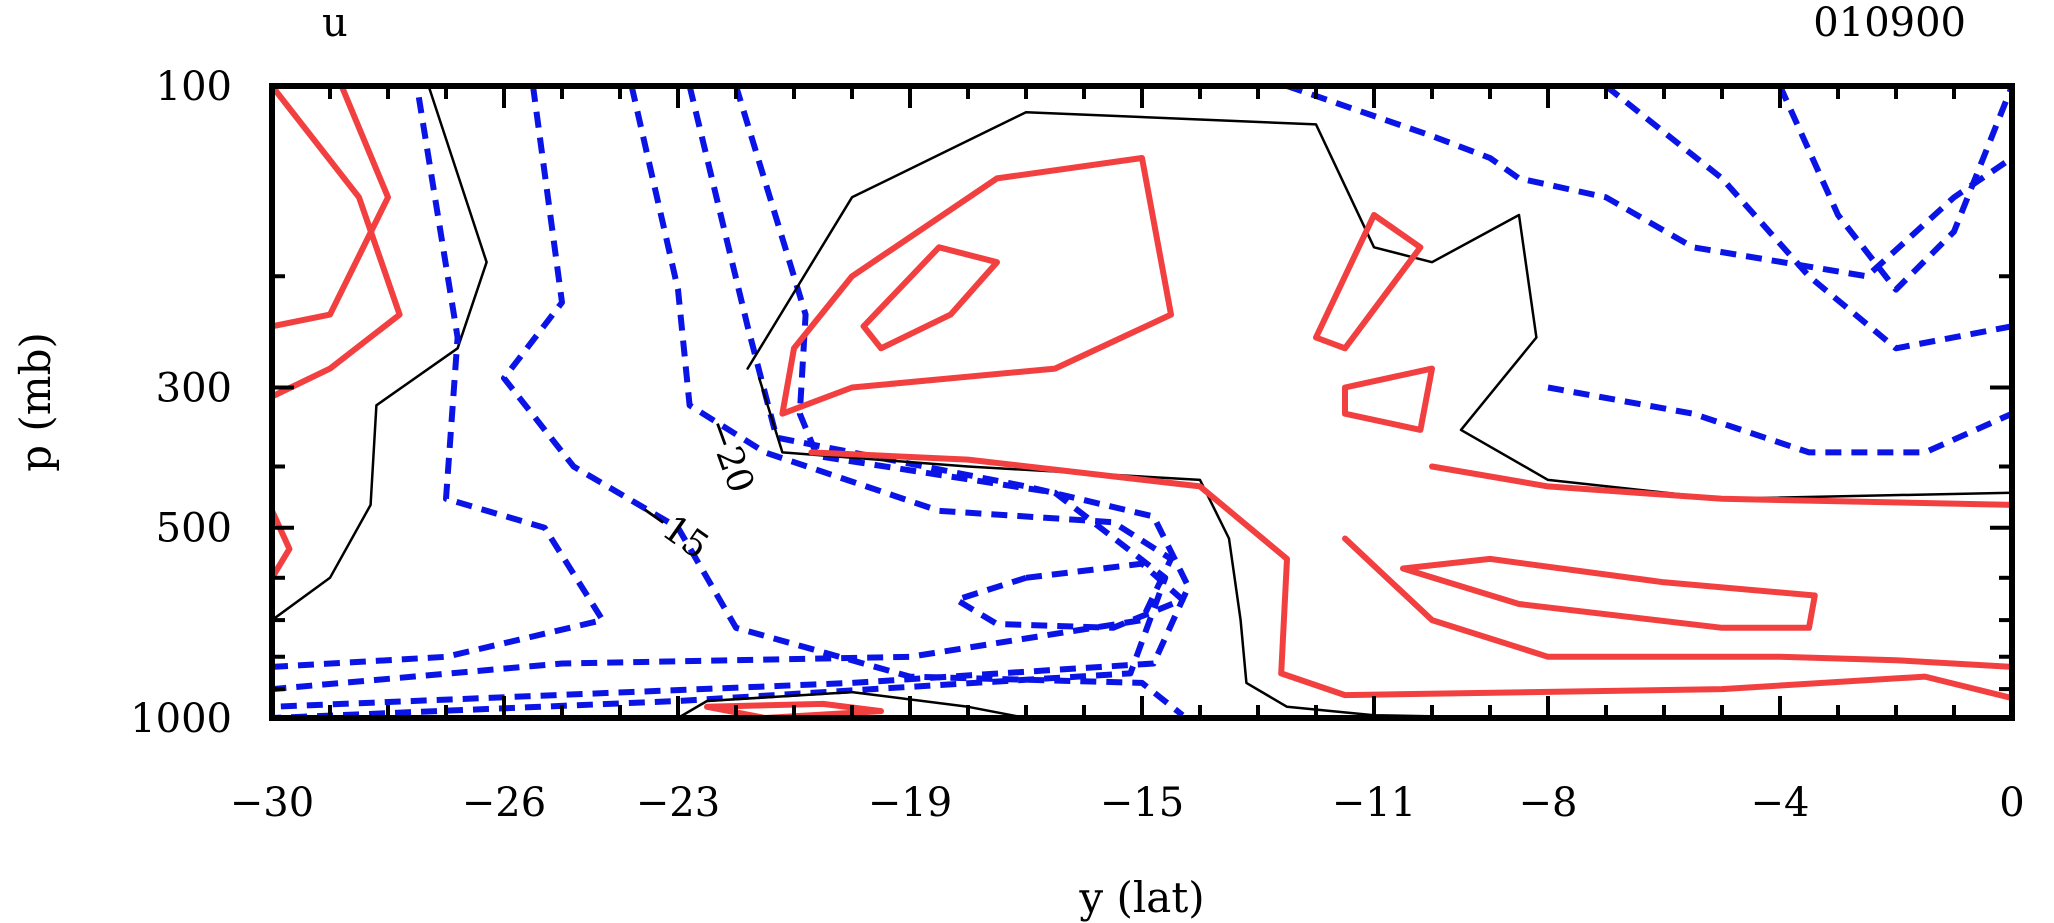 The width and height of the screenshot is (2054, 923). What do you see at coordinates (504, 803) in the screenshot?
I see `x-tick-label: −26` at bounding box center [504, 803].